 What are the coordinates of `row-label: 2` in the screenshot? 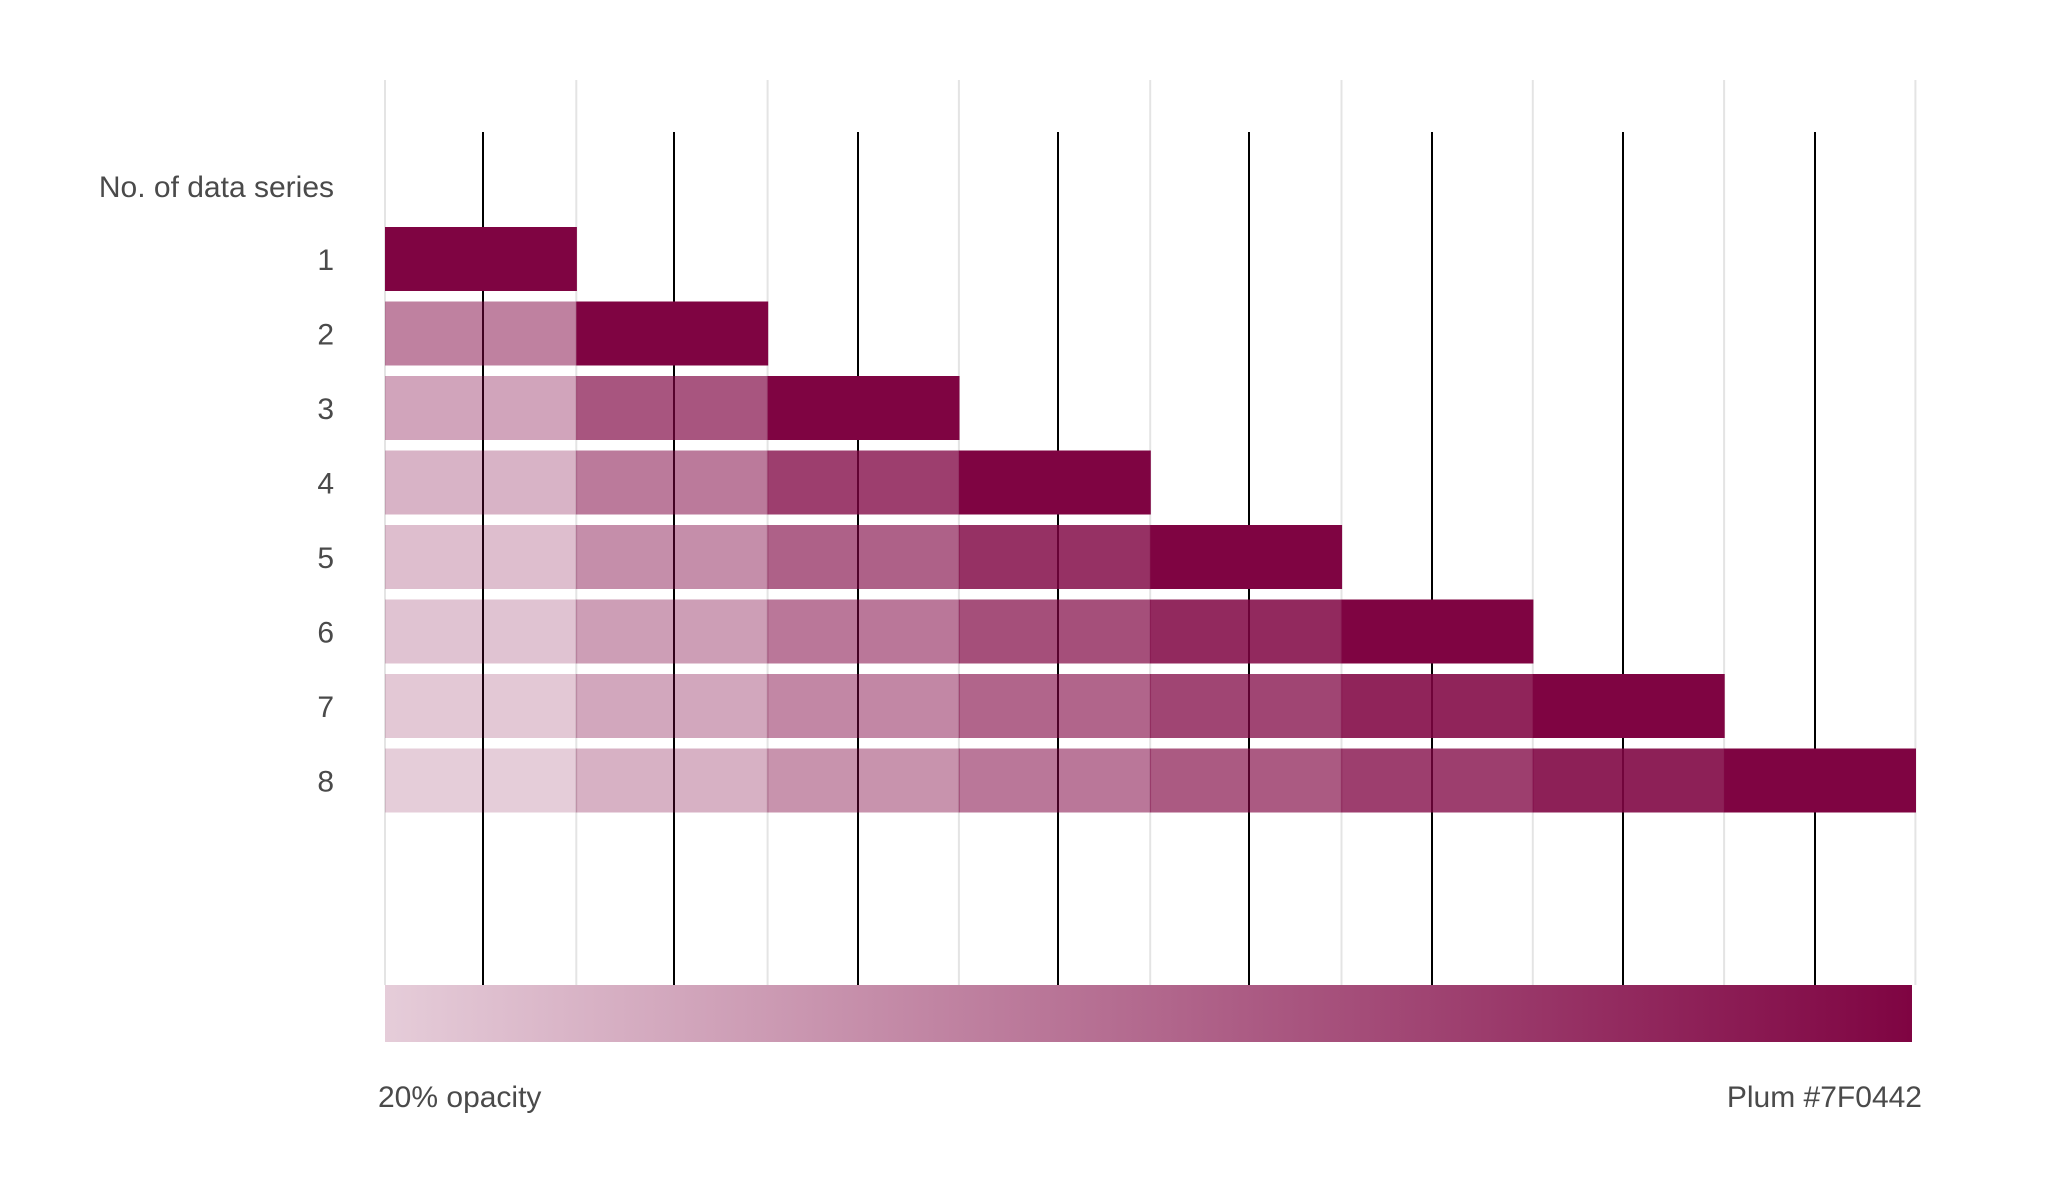 It's located at (325, 335).